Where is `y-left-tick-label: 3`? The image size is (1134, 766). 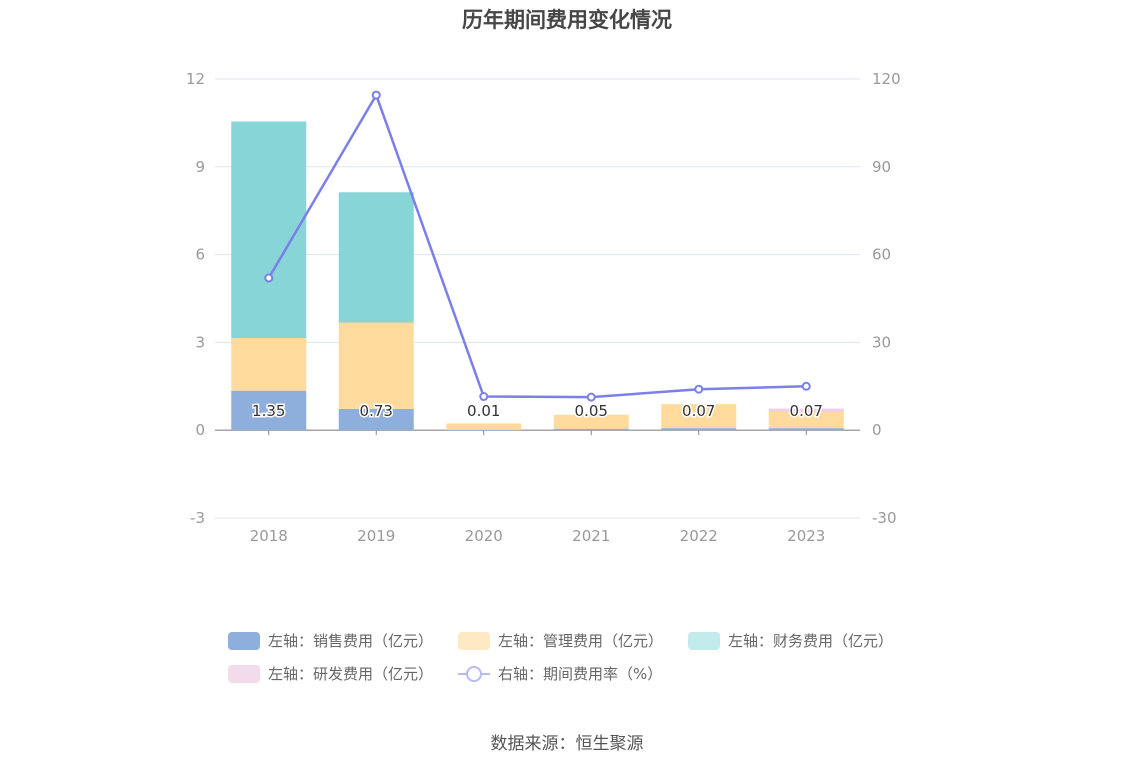 y-left-tick-label: 3 is located at coordinates (200, 342).